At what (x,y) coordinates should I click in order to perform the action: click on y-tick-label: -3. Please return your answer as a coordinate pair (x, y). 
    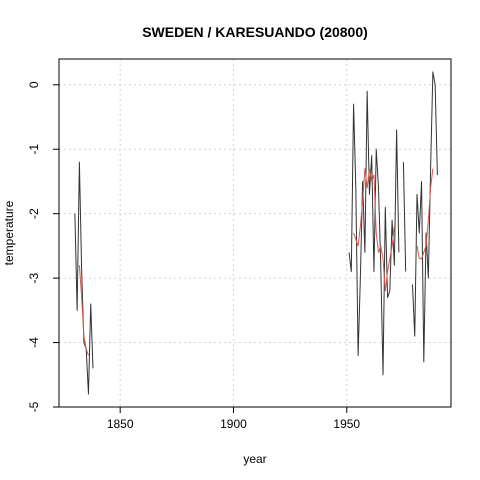
    Looking at the image, I should click on (34, 277).